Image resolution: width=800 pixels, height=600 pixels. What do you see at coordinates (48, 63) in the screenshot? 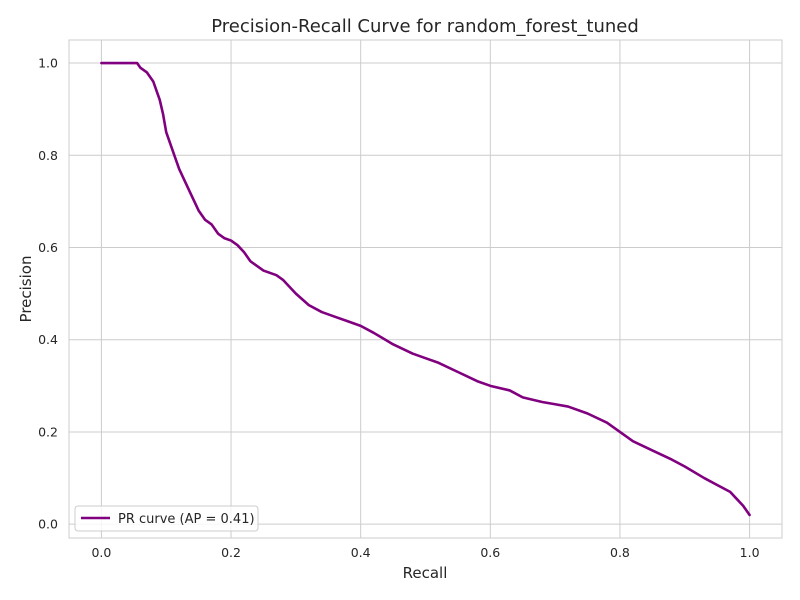
I see `y-tick-label: 1.0` at bounding box center [48, 63].